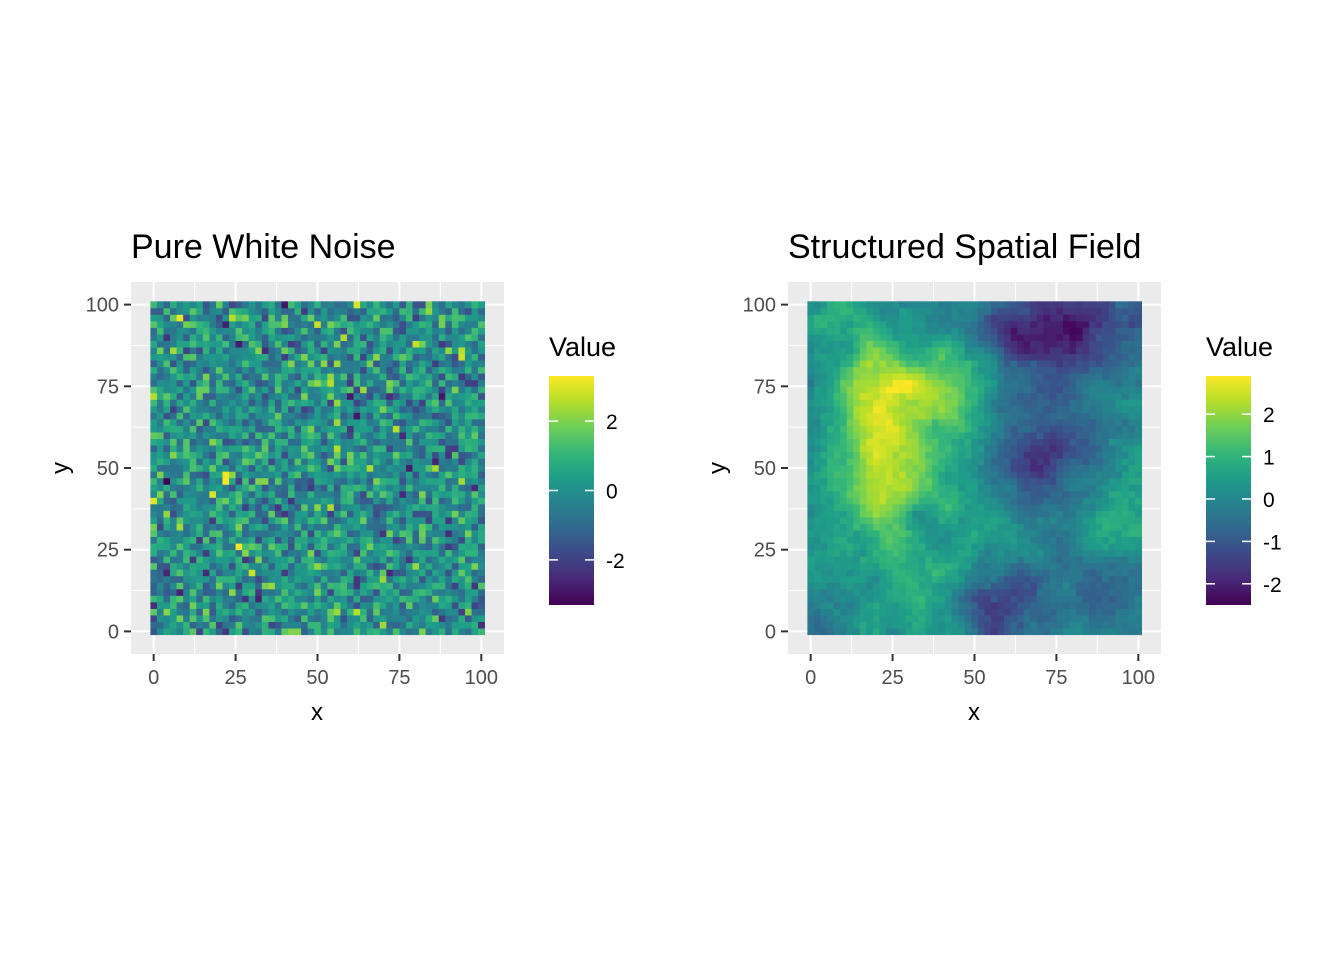 The width and height of the screenshot is (1344, 965). Describe the element at coordinates (399, 678) in the screenshot. I see `x-tick-label: 75` at that location.